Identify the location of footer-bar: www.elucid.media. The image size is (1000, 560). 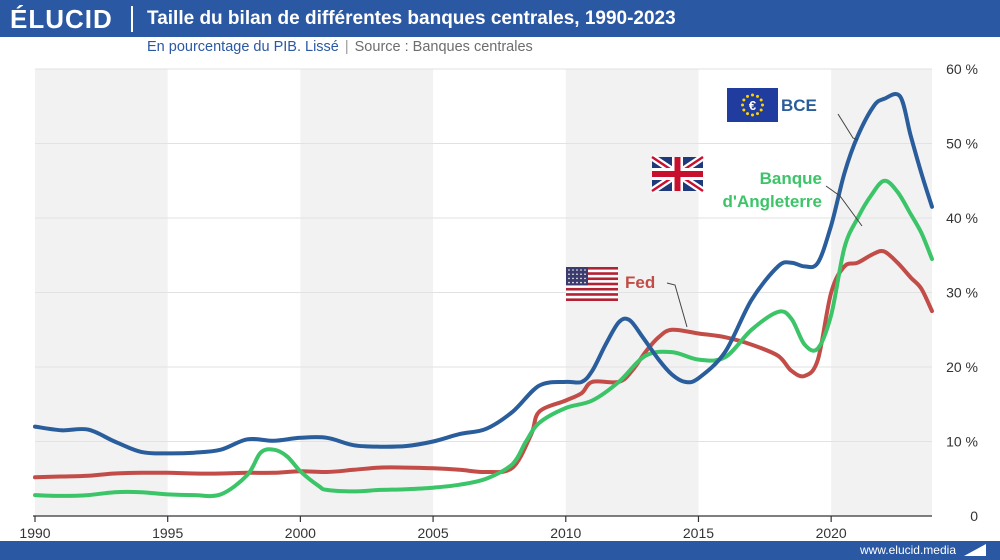
(500, 550).